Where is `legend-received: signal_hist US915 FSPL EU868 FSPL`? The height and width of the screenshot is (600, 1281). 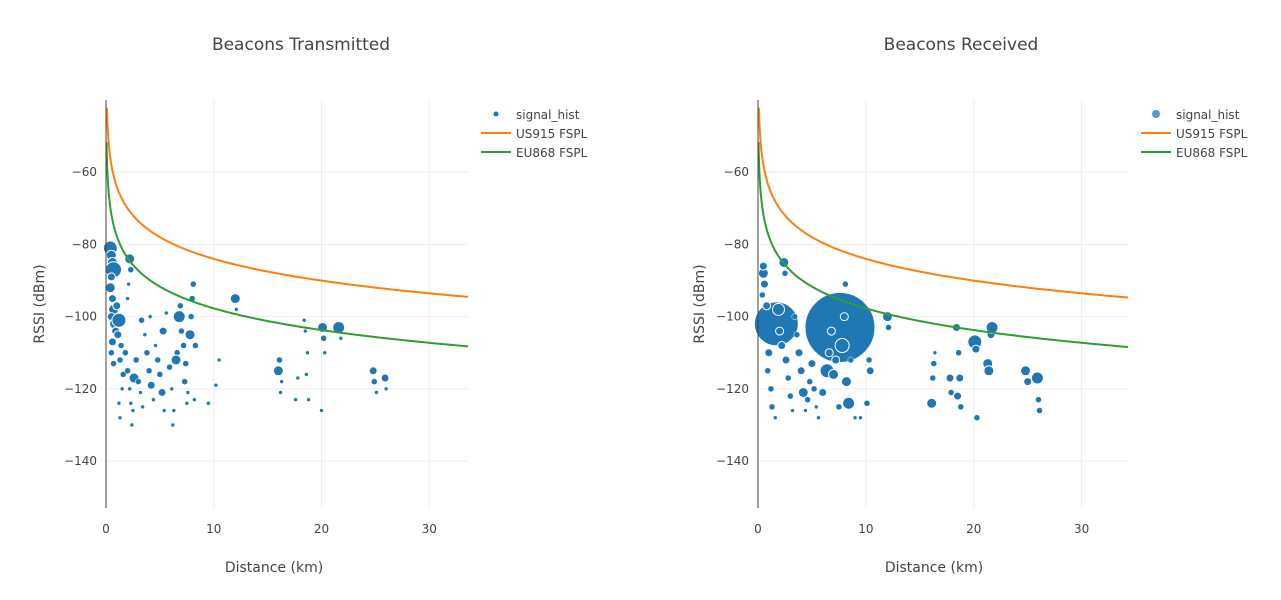
legend-received: signal_hist US915 FSPL EU868 FSPL is located at coordinates (1194, 134).